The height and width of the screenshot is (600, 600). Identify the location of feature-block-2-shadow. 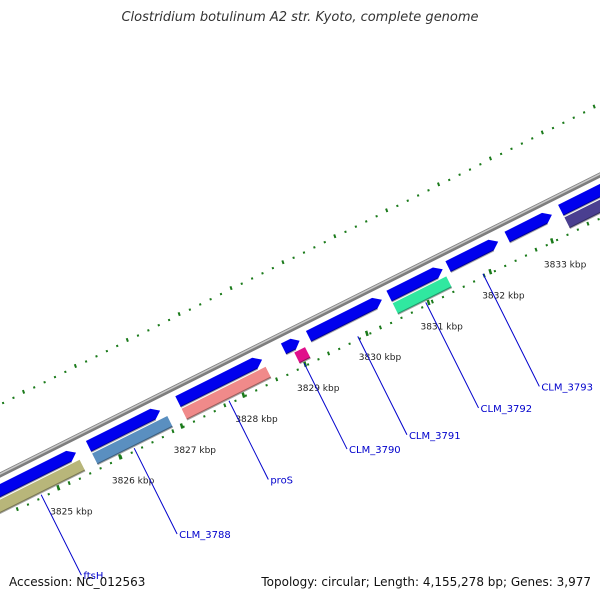
(229, 398).